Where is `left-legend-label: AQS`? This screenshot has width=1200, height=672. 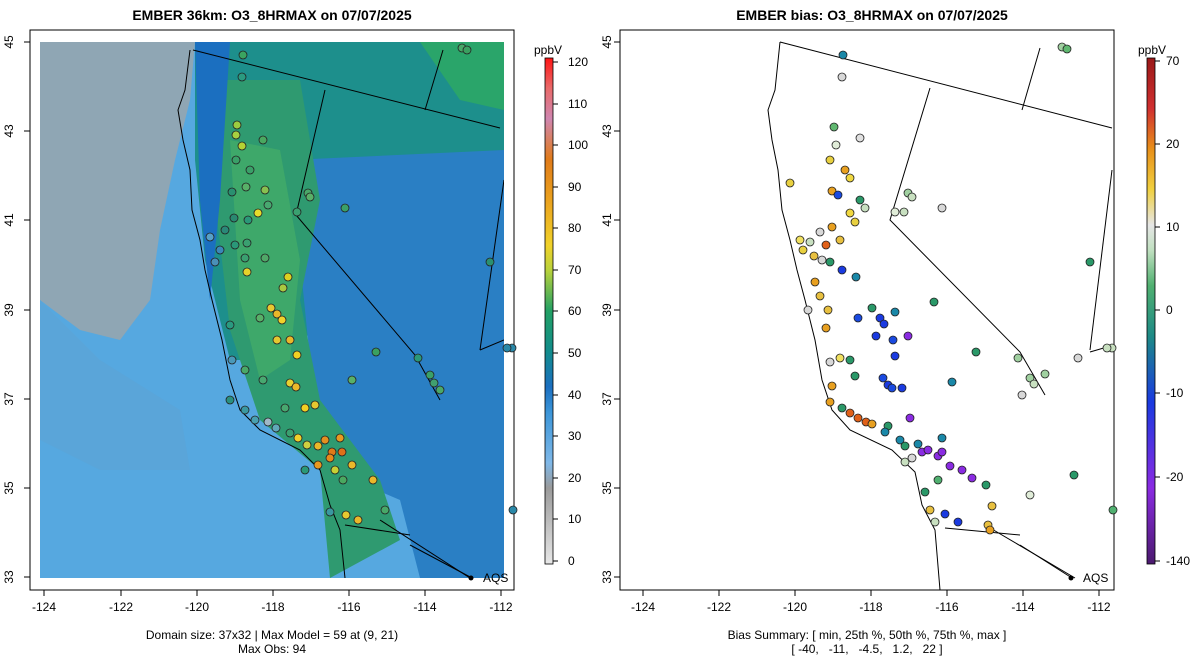 left-legend-label: AQS is located at coordinates (495, 578).